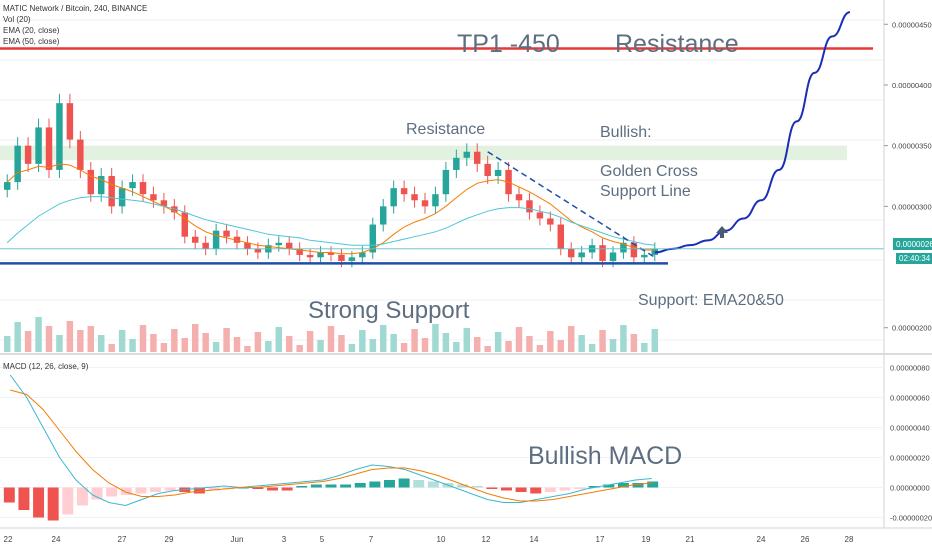  What do you see at coordinates (31, 41) in the screenshot?
I see `ema50-legend: EMA (50, close)` at bounding box center [31, 41].